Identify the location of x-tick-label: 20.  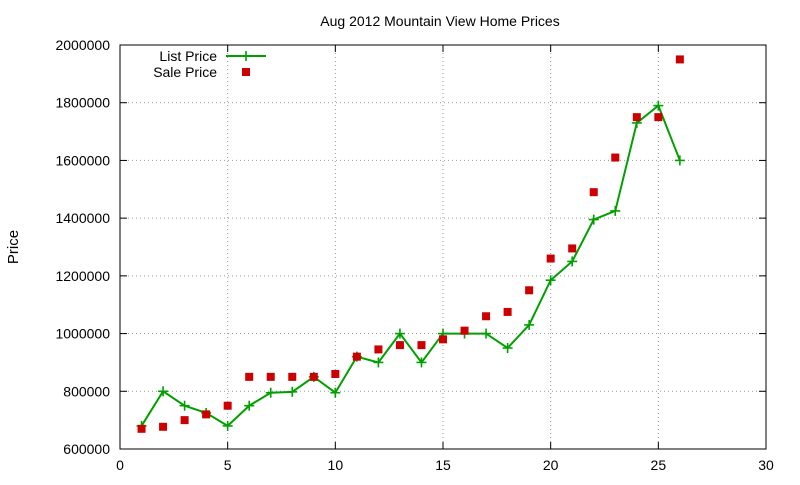
(551, 465).